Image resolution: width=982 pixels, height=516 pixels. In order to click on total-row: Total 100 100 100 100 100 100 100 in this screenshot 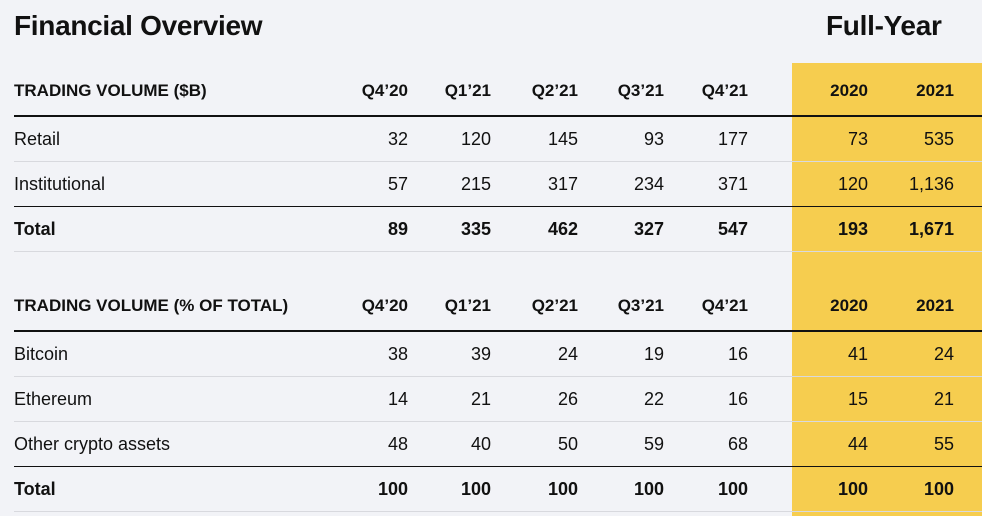, I will do `click(498, 489)`.